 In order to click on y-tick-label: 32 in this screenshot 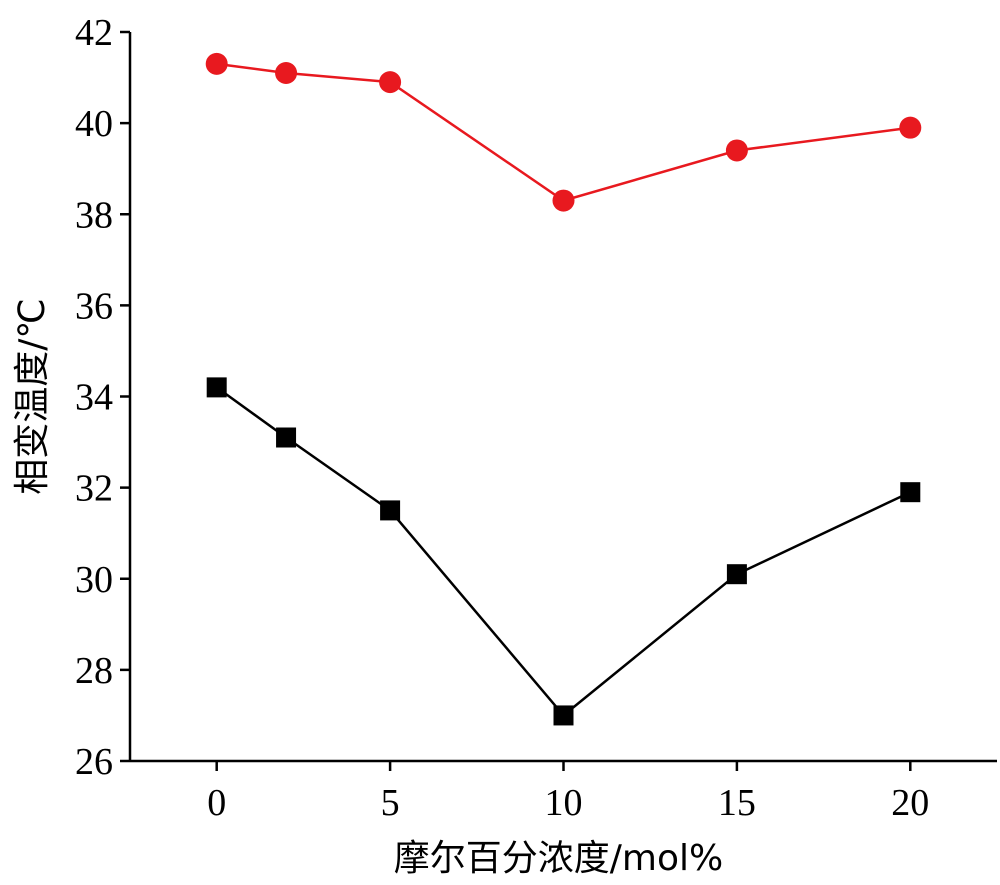, I will do `click(94, 489)`.